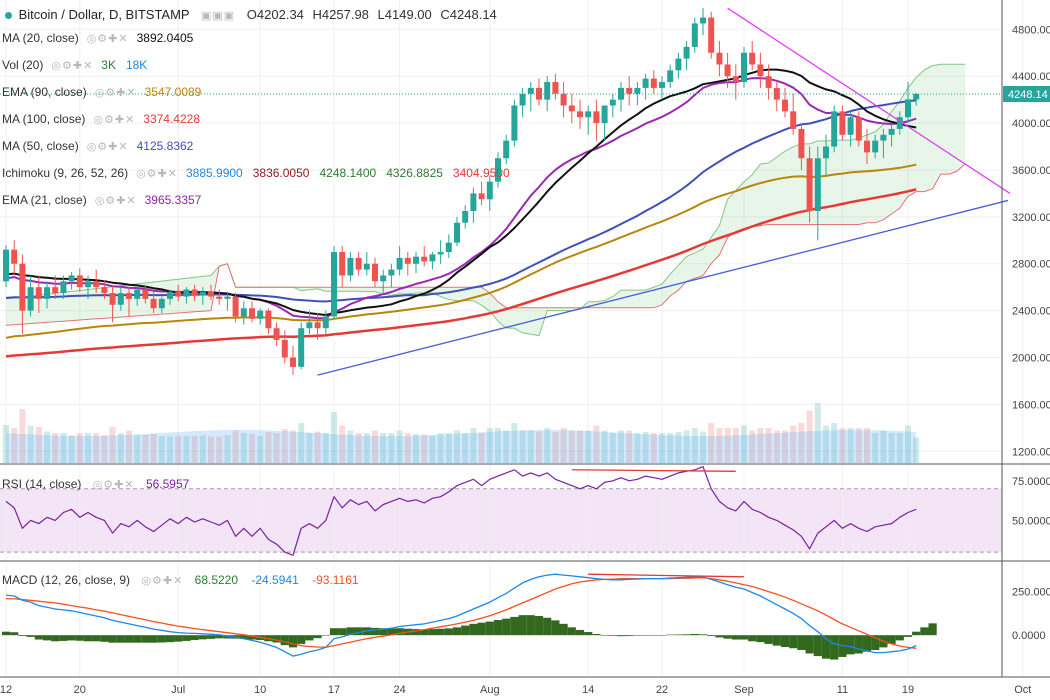 This screenshot has height=700, width=1050. What do you see at coordinates (260, 690) in the screenshot?
I see `time-tick-label: 10` at bounding box center [260, 690].